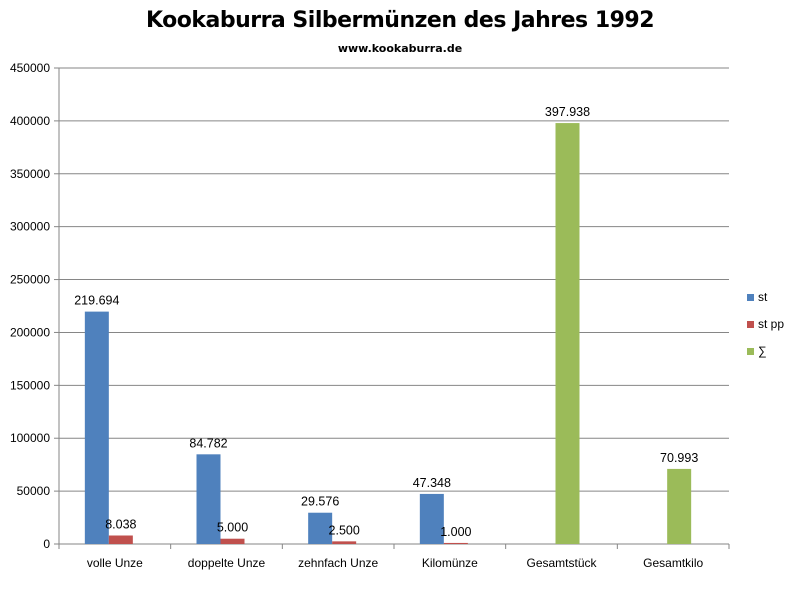 The image size is (800, 589). I want to click on legend-label: st, so click(763, 297).